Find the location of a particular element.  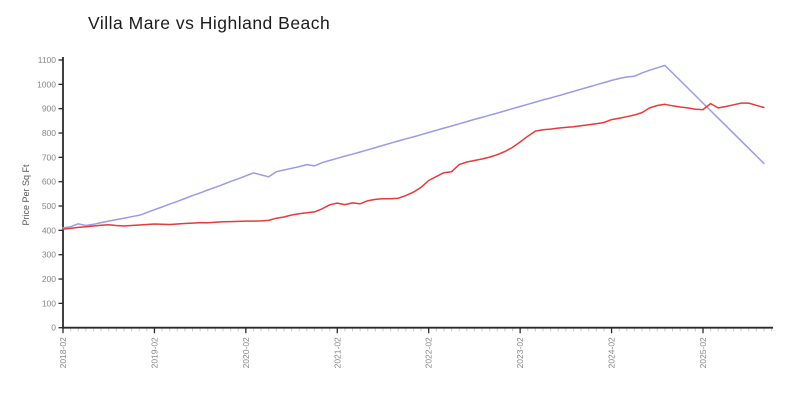

y-tick-label: 600 is located at coordinates (49, 182).